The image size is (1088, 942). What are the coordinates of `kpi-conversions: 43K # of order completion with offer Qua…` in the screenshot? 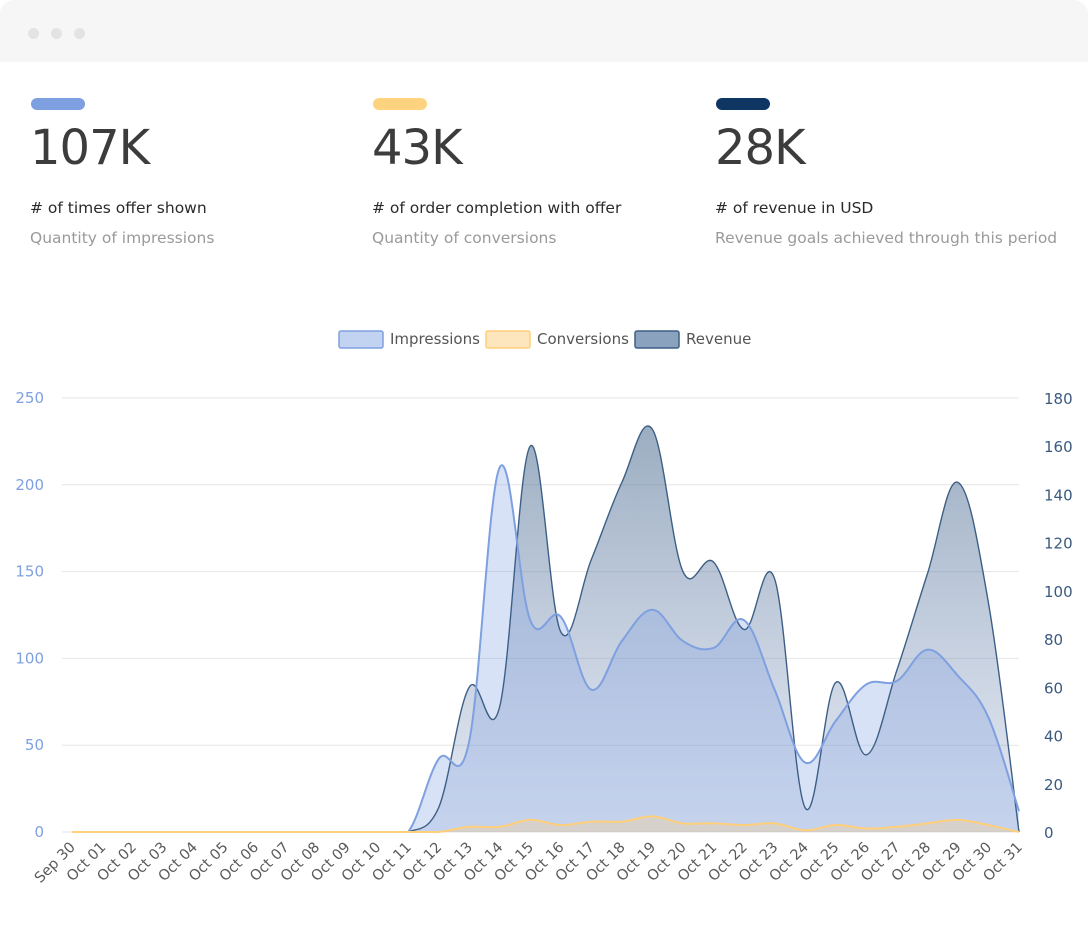 It's located at (542, 173).